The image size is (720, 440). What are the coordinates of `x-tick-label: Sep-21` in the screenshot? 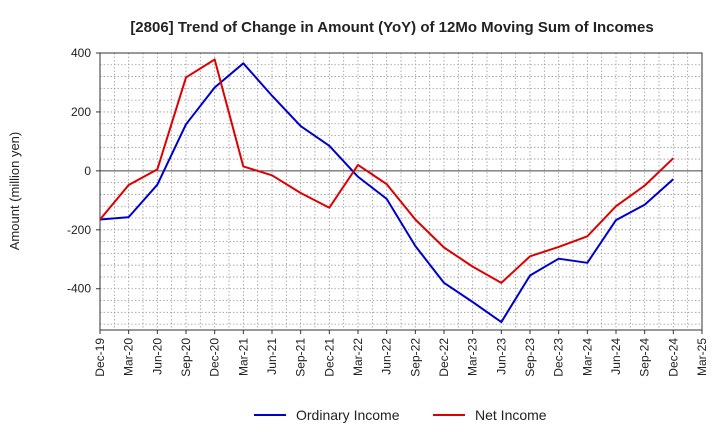 It's located at (301, 357).